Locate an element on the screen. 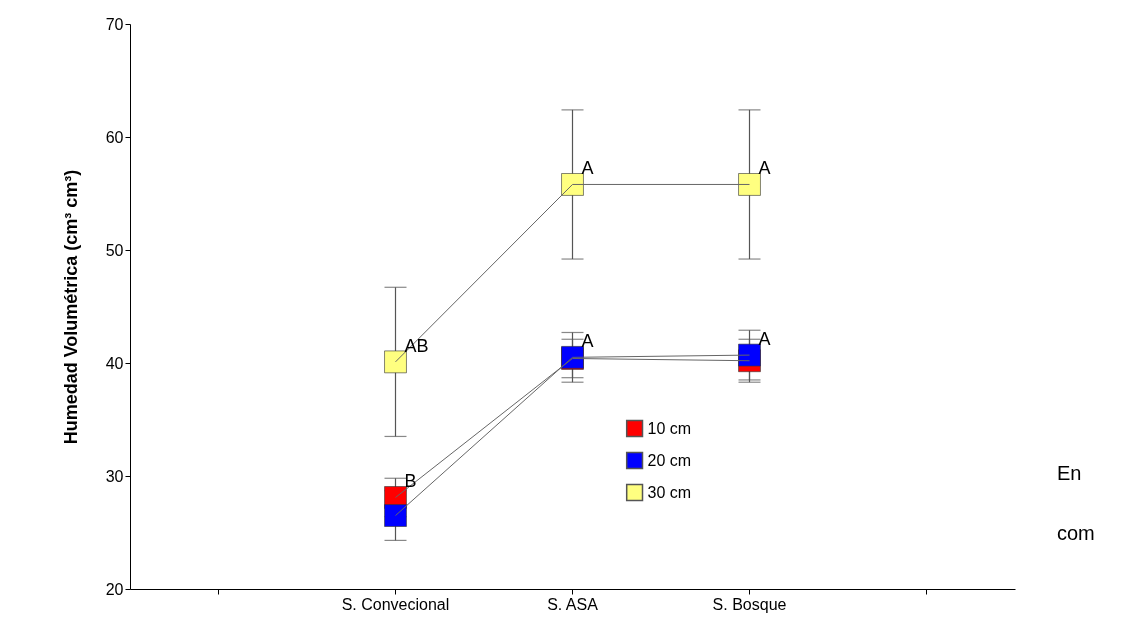 The image size is (1138, 623). y-tick-label: 50 is located at coordinates (114, 250).